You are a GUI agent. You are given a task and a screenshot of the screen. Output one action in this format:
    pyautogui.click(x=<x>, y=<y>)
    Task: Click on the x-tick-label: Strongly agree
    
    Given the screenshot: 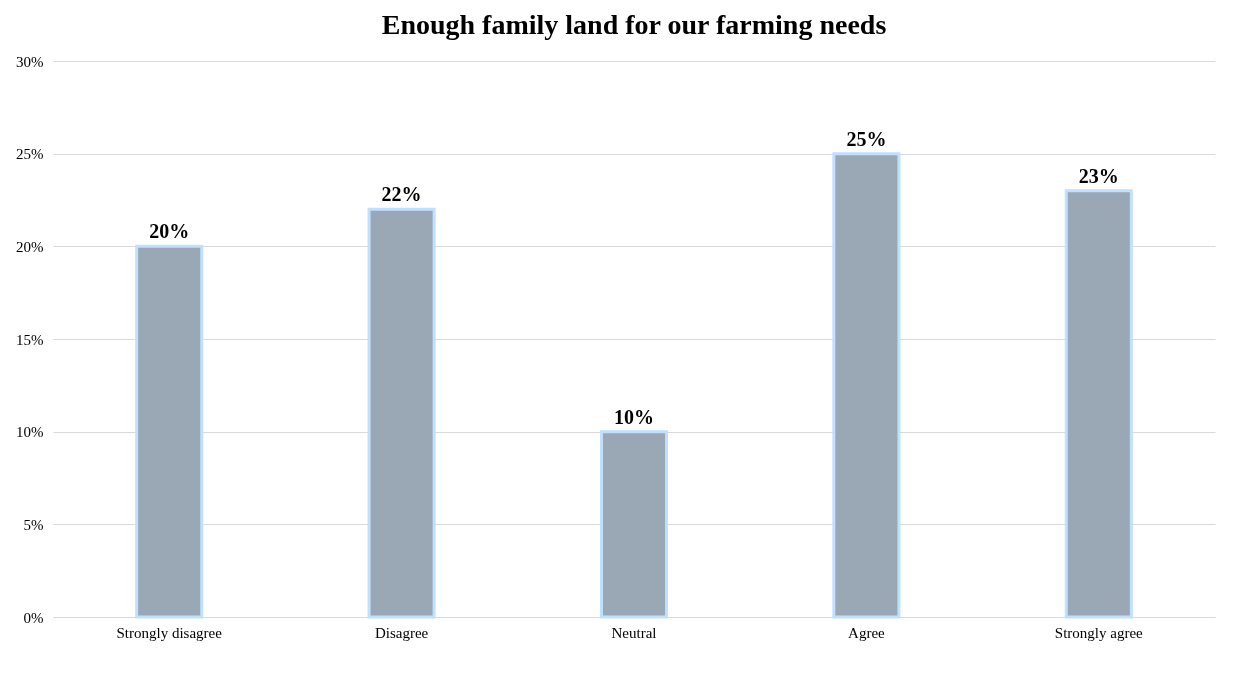 What is the action you would take?
    pyautogui.click(x=1099, y=632)
    